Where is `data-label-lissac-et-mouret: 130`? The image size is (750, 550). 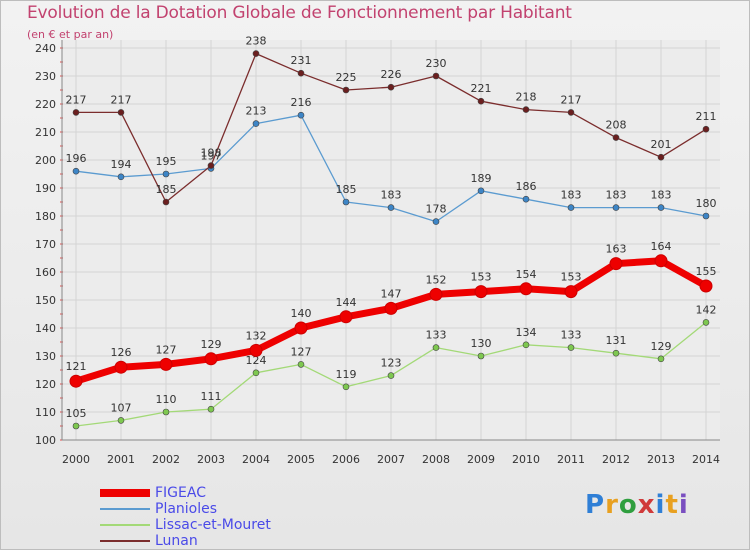 data-label-lissac-et-mouret: 130 is located at coordinates (481, 343).